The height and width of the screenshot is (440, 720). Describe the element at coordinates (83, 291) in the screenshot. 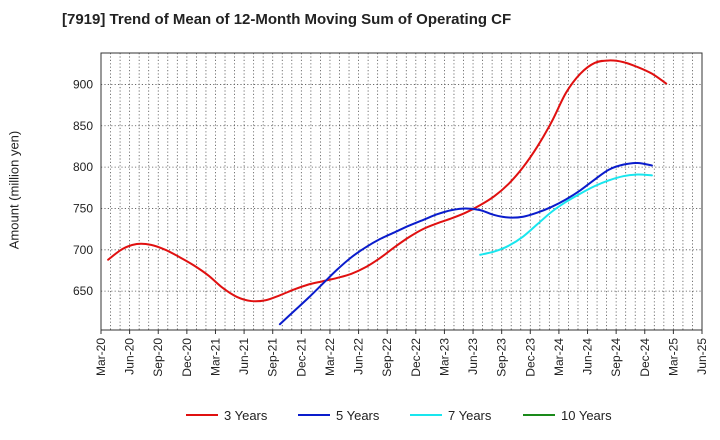

I see `y-tick-label: 650` at that location.